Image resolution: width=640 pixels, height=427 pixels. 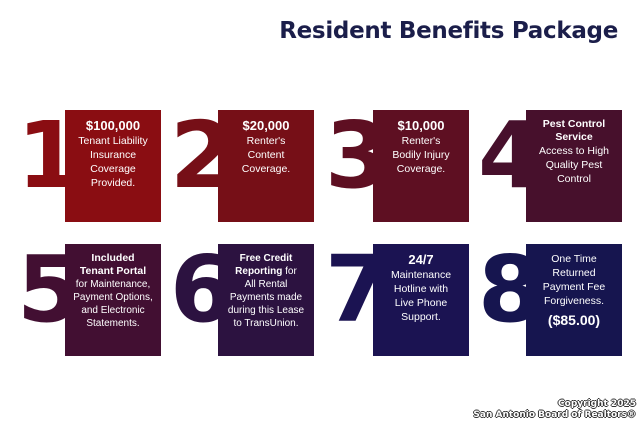 I want to click on benefit-heading: 24/7, so click(x=421, y=259).